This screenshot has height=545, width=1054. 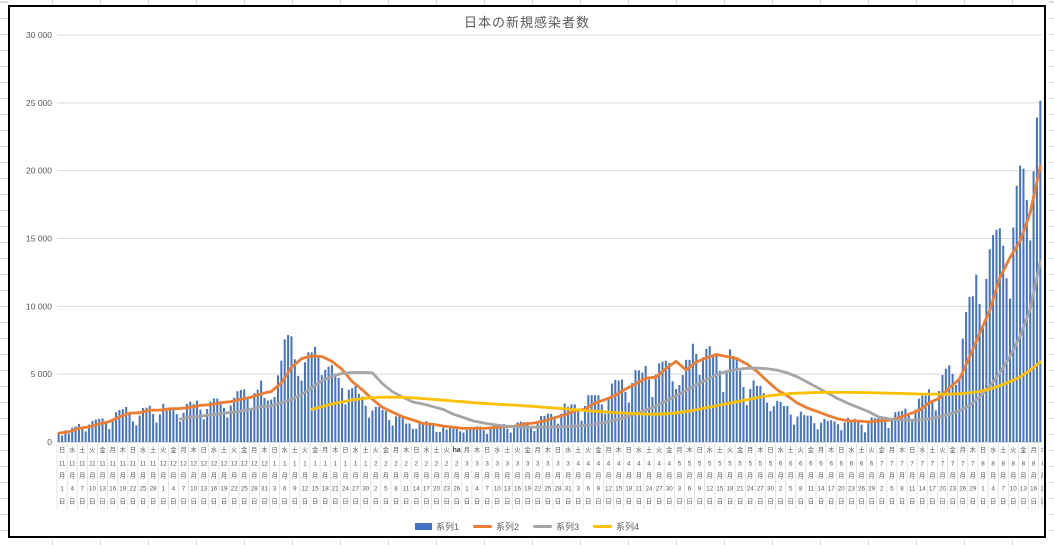 What do you see at coordinates (629, 489) in the screenshot?
I see `svg-text: 18` at bounding box center [629, 489].